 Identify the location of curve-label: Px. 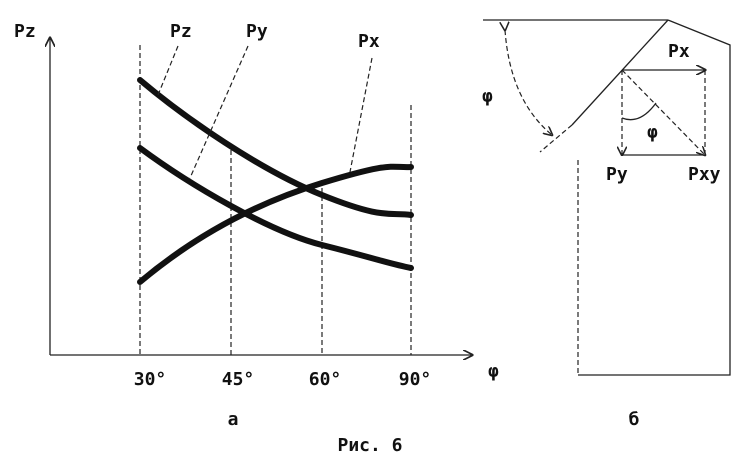
(369, 41).